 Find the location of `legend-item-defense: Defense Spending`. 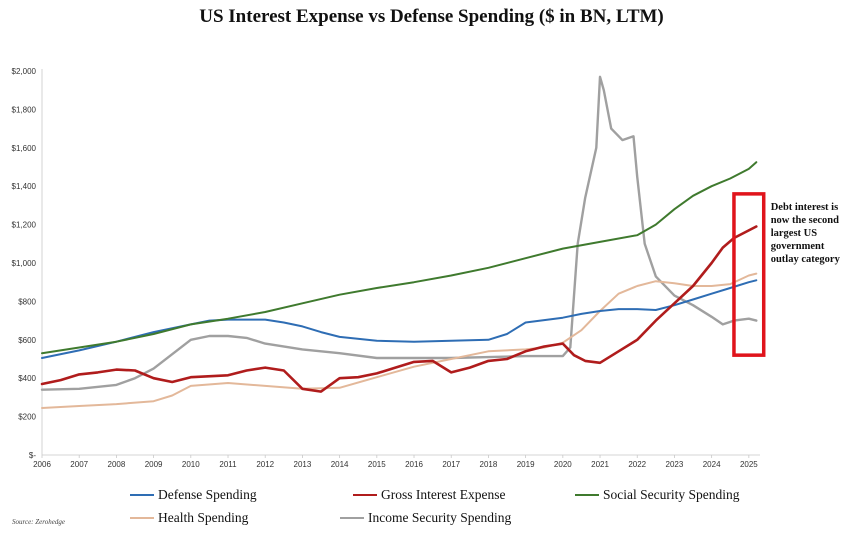

legend-item-defense: Defense Spending is located at coordinates (193, 495).